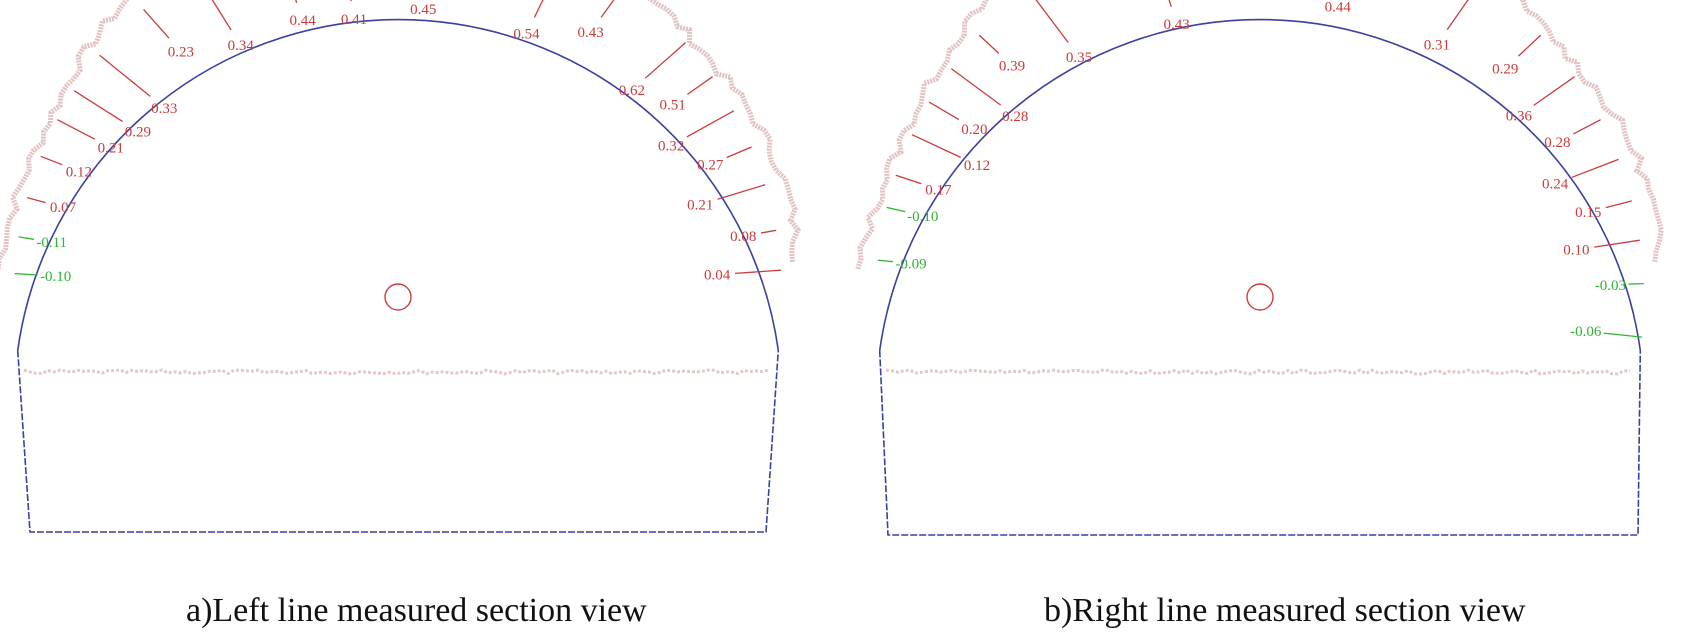 The image size is (1681, 636). I want to click on deviation-label: 0.37, so click(1260, 0).